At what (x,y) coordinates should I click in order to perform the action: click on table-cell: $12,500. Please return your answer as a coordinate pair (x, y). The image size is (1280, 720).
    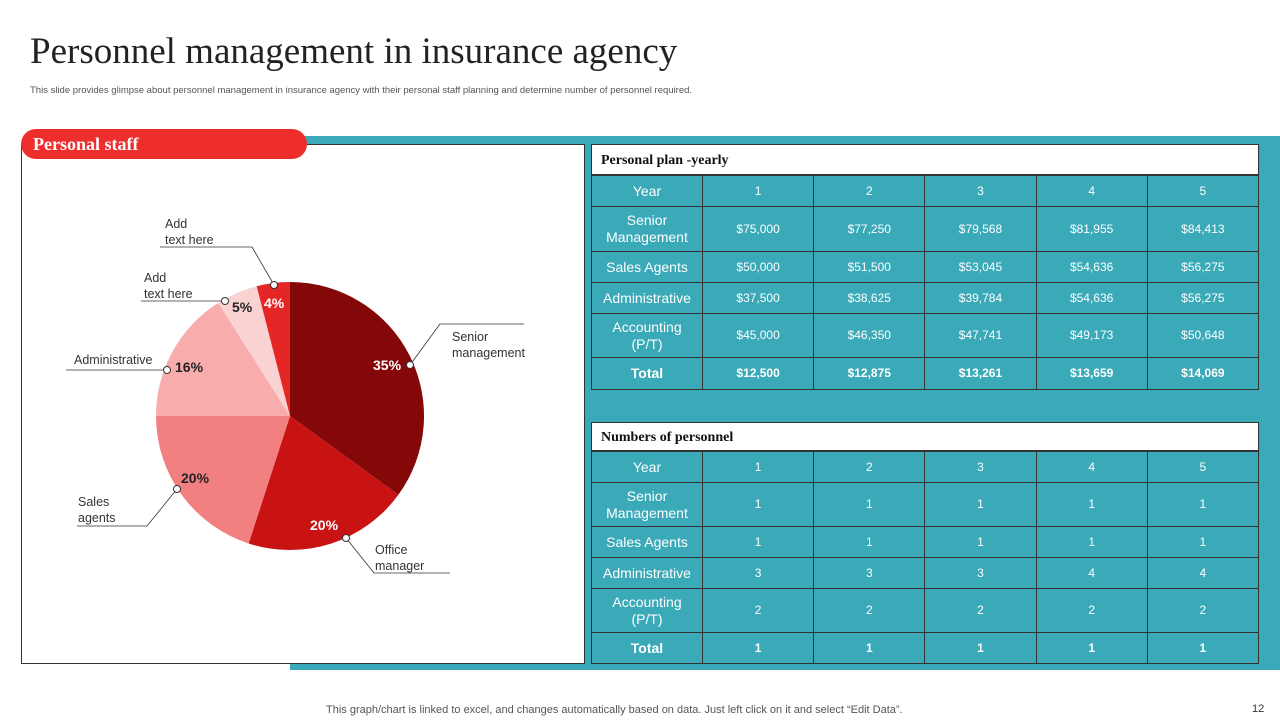
    Looking at the image, I should click on (758, 373).